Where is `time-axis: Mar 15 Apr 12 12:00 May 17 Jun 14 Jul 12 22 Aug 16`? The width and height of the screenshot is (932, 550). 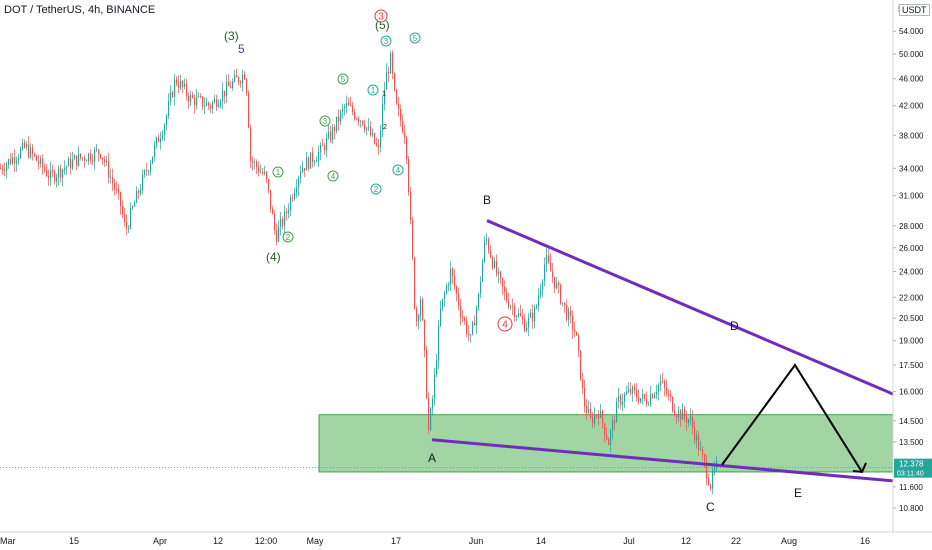 time-axis: Mar 15 Apr 12 12:00 May 17 Jun 14 Jul 12 22 Aug 16 is located at coordinates (466, 538).